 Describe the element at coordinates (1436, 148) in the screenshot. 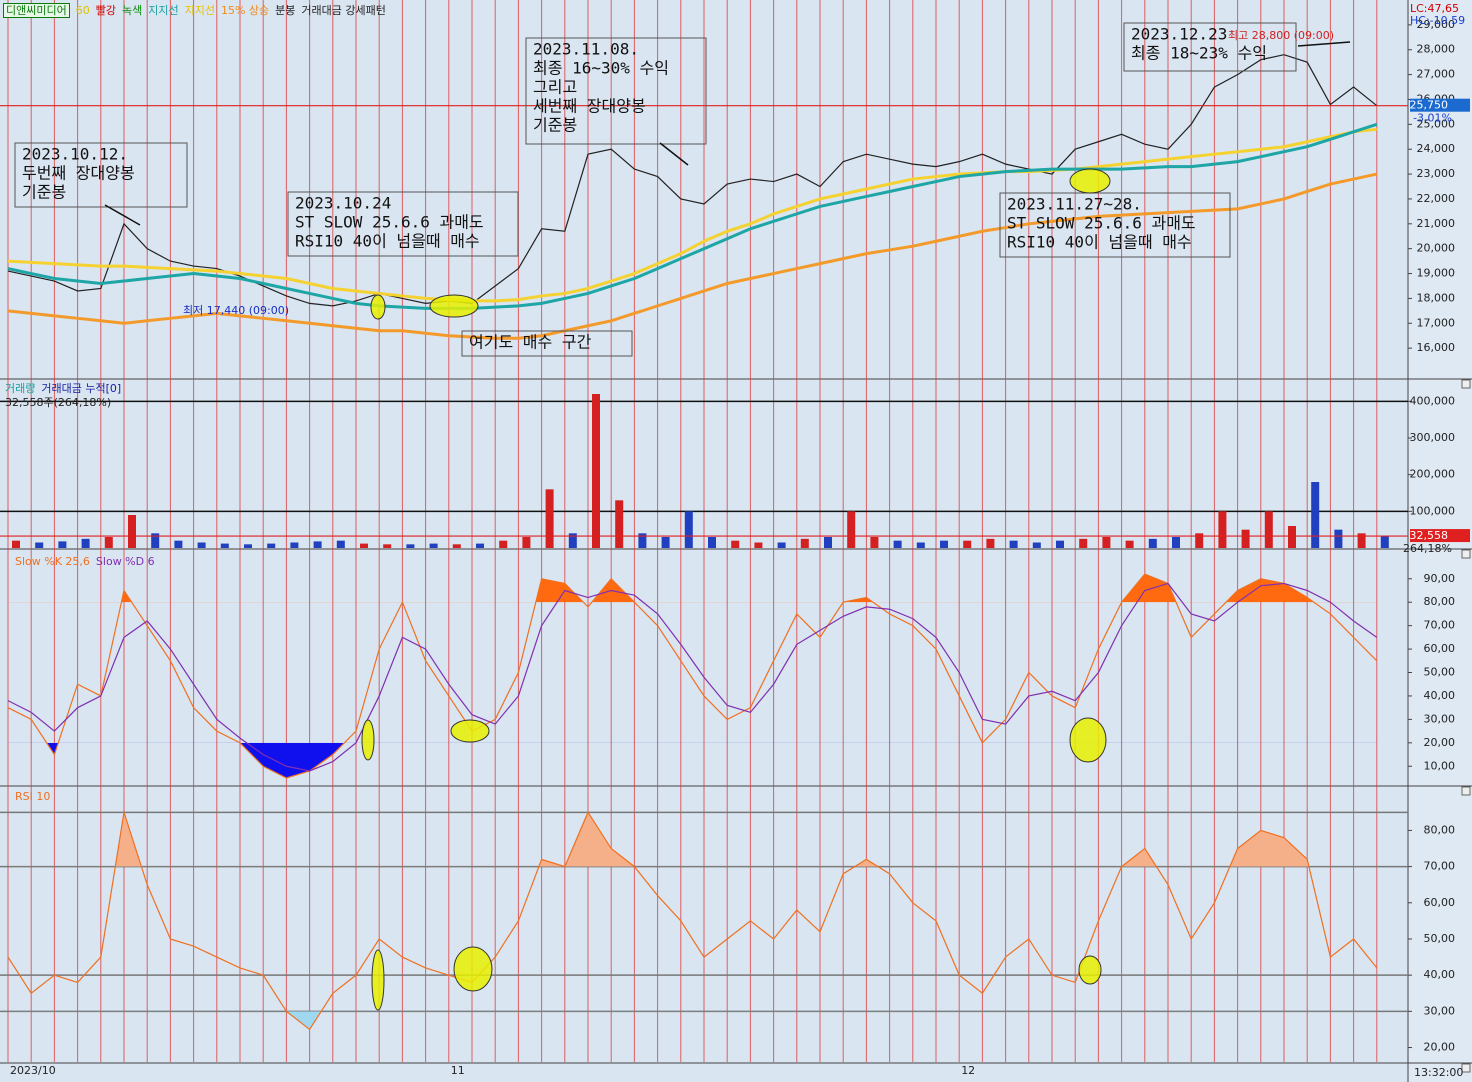

I see `y-tick-label: 24,000` at that location.